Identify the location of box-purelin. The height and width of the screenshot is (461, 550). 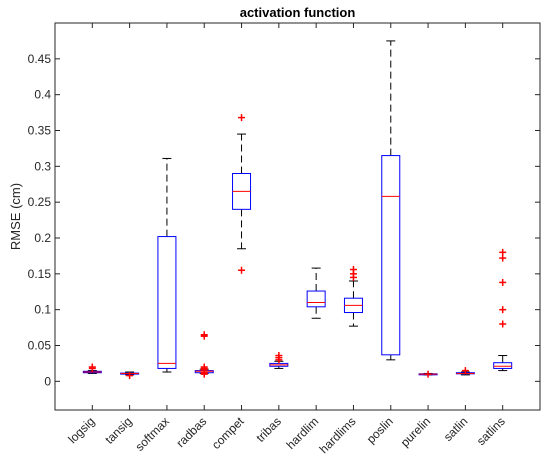
(428, 374).